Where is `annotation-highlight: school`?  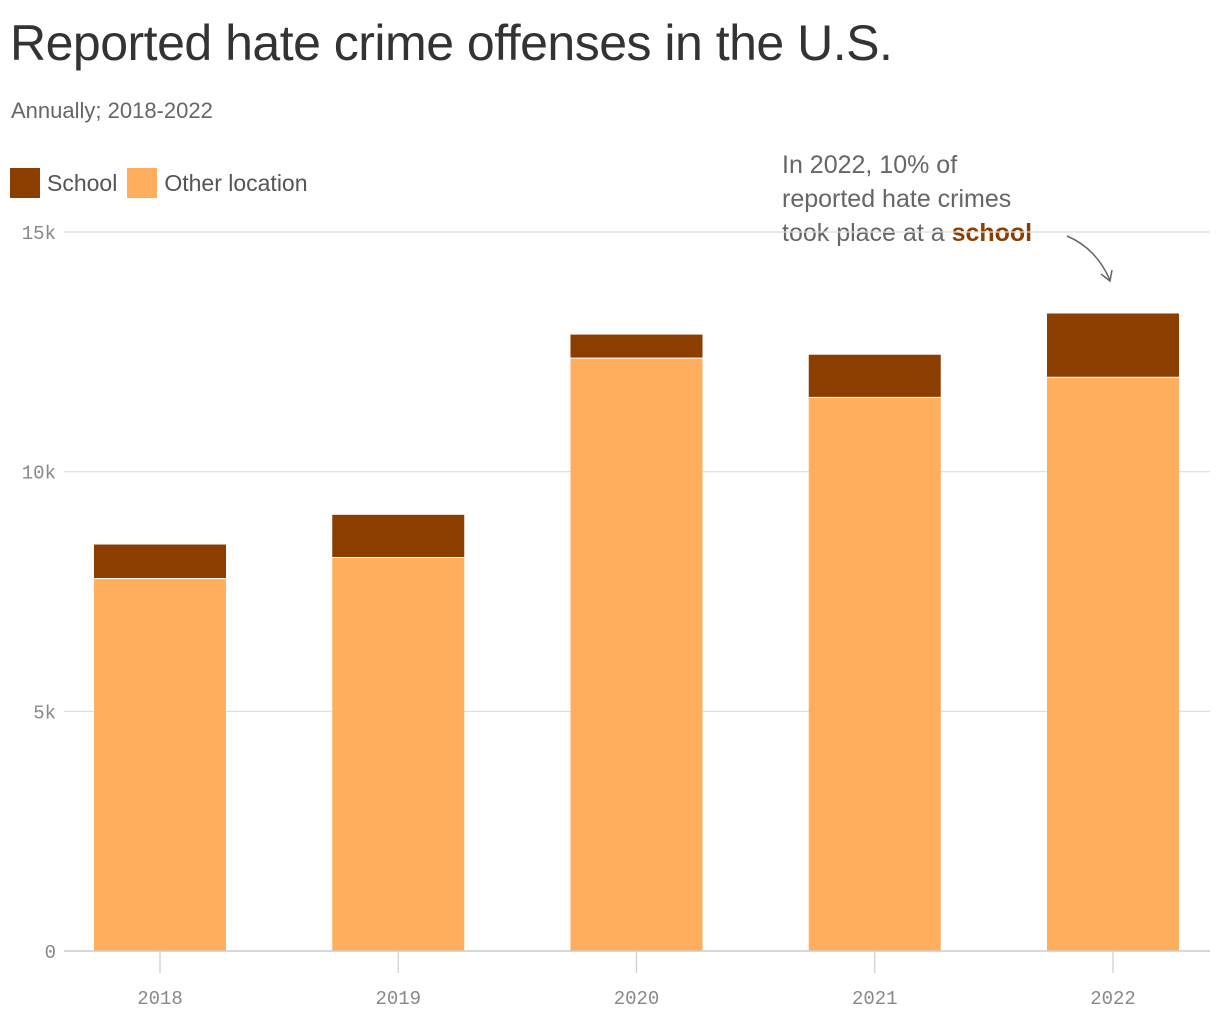 annotation-highlight: school is located at coordinates (992, 233).